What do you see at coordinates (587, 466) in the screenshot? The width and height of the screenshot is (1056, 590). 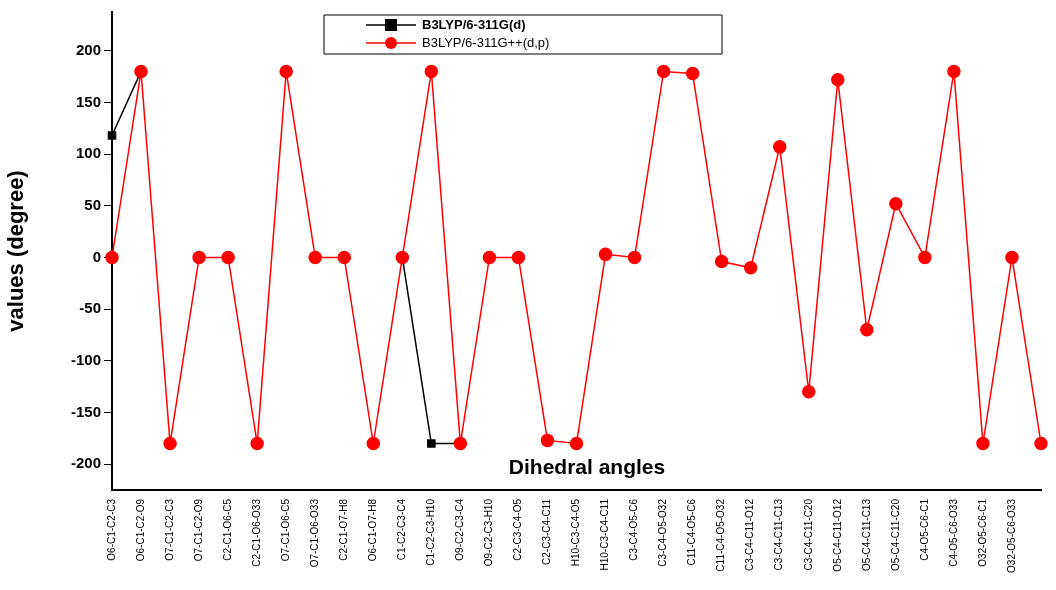 I see `x-axis-title: Dihedral angles` at bounding box center [587, 466].